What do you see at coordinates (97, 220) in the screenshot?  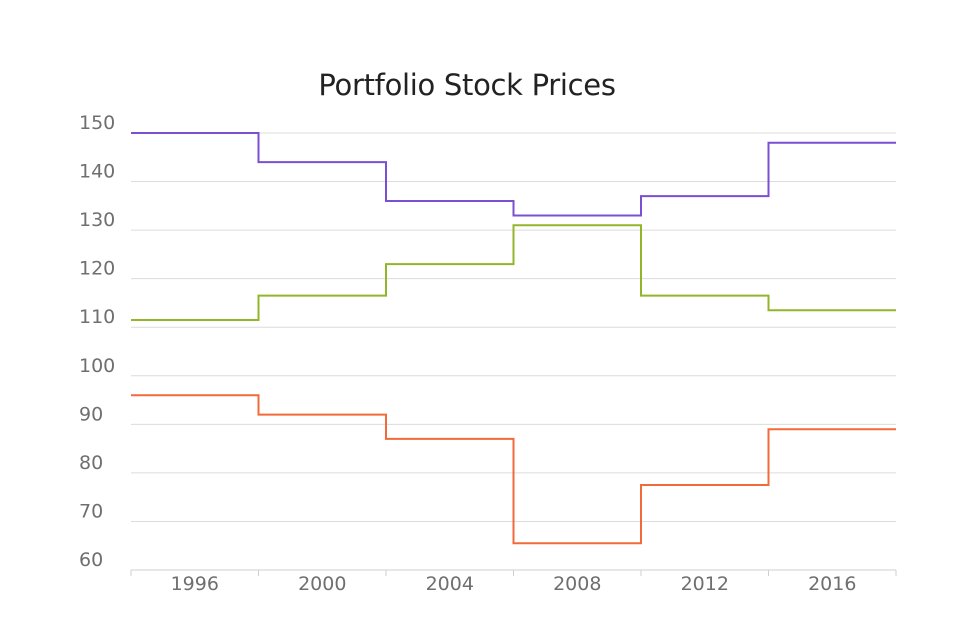 I see `y-tick-label: 130` at bounding box center [97, 220].